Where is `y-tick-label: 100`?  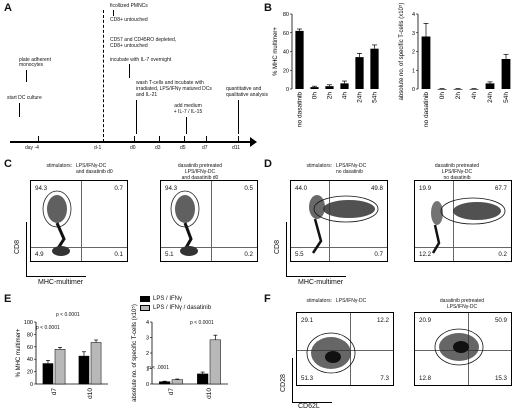 y-tick-label: 100 is located at coordinates (28, 323).